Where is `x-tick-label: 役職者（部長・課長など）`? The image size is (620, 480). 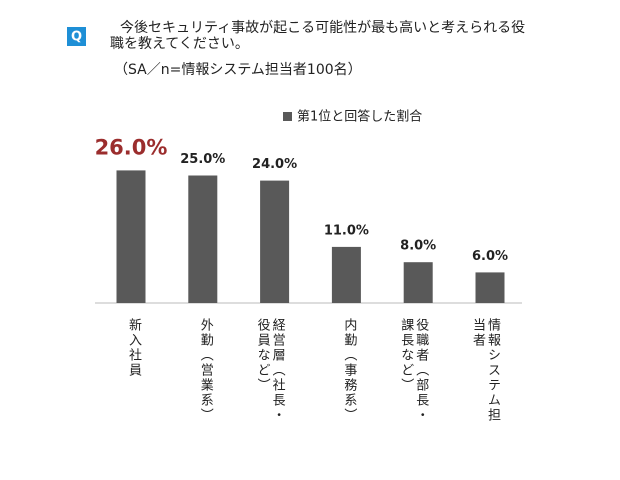
x-tick-label: 役職者（部長・課長など） is located at coordinates (413, 370).